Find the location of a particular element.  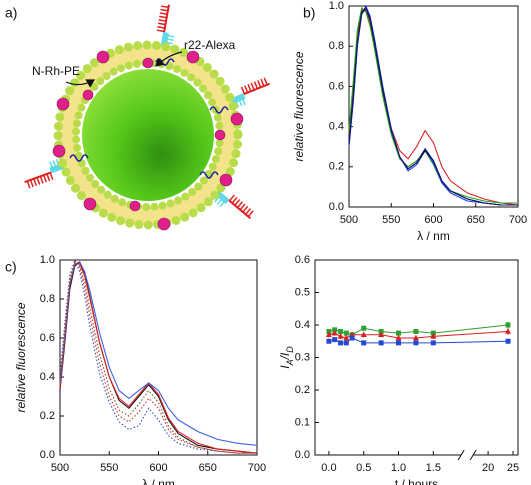

x-axis-label: t / hours is located at coordinates (416, 481).